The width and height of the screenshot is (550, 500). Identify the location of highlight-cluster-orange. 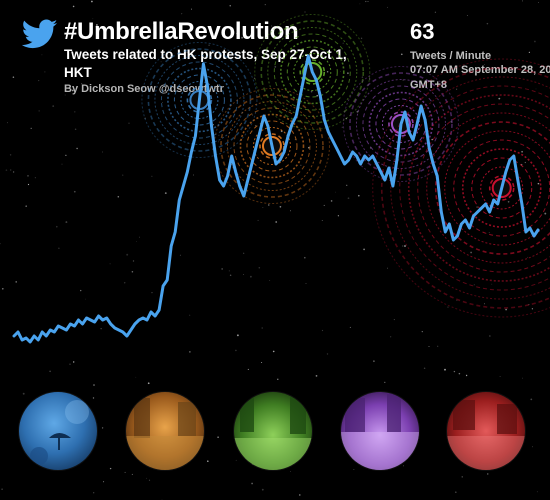
(271, 146).